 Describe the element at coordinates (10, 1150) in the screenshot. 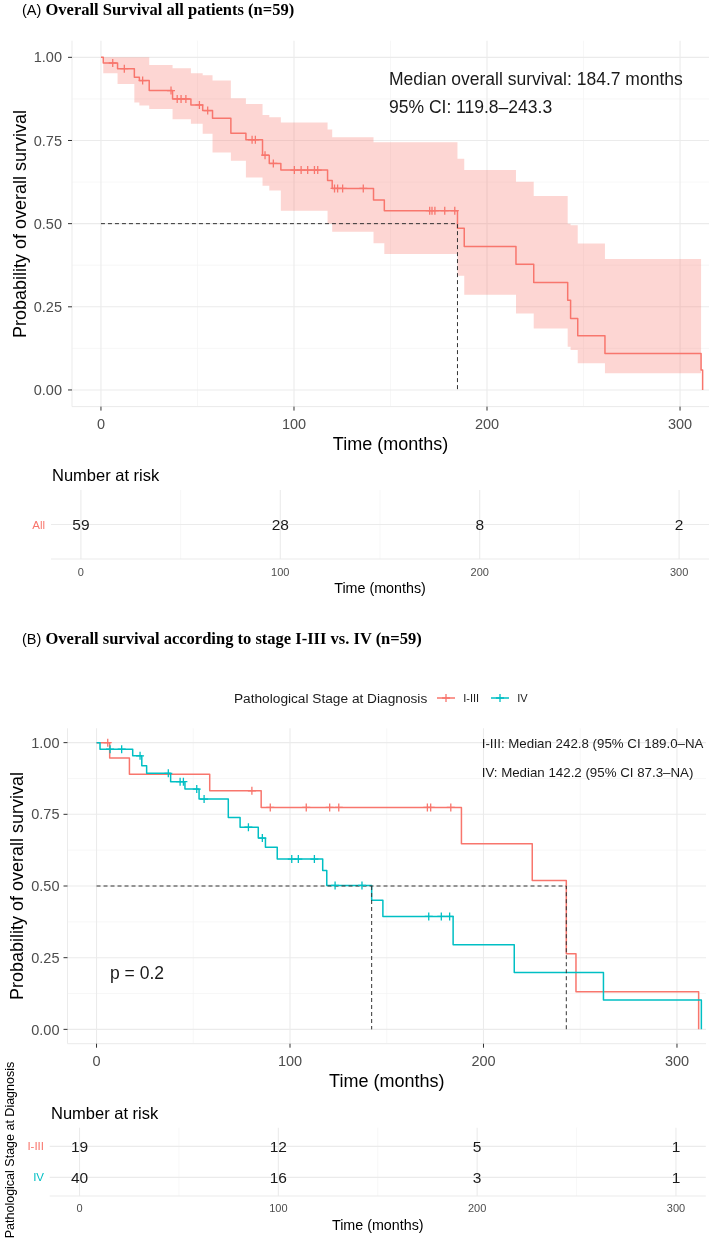

I see `y-axis-title: Pathological Stage at Diagnosis` at that location.